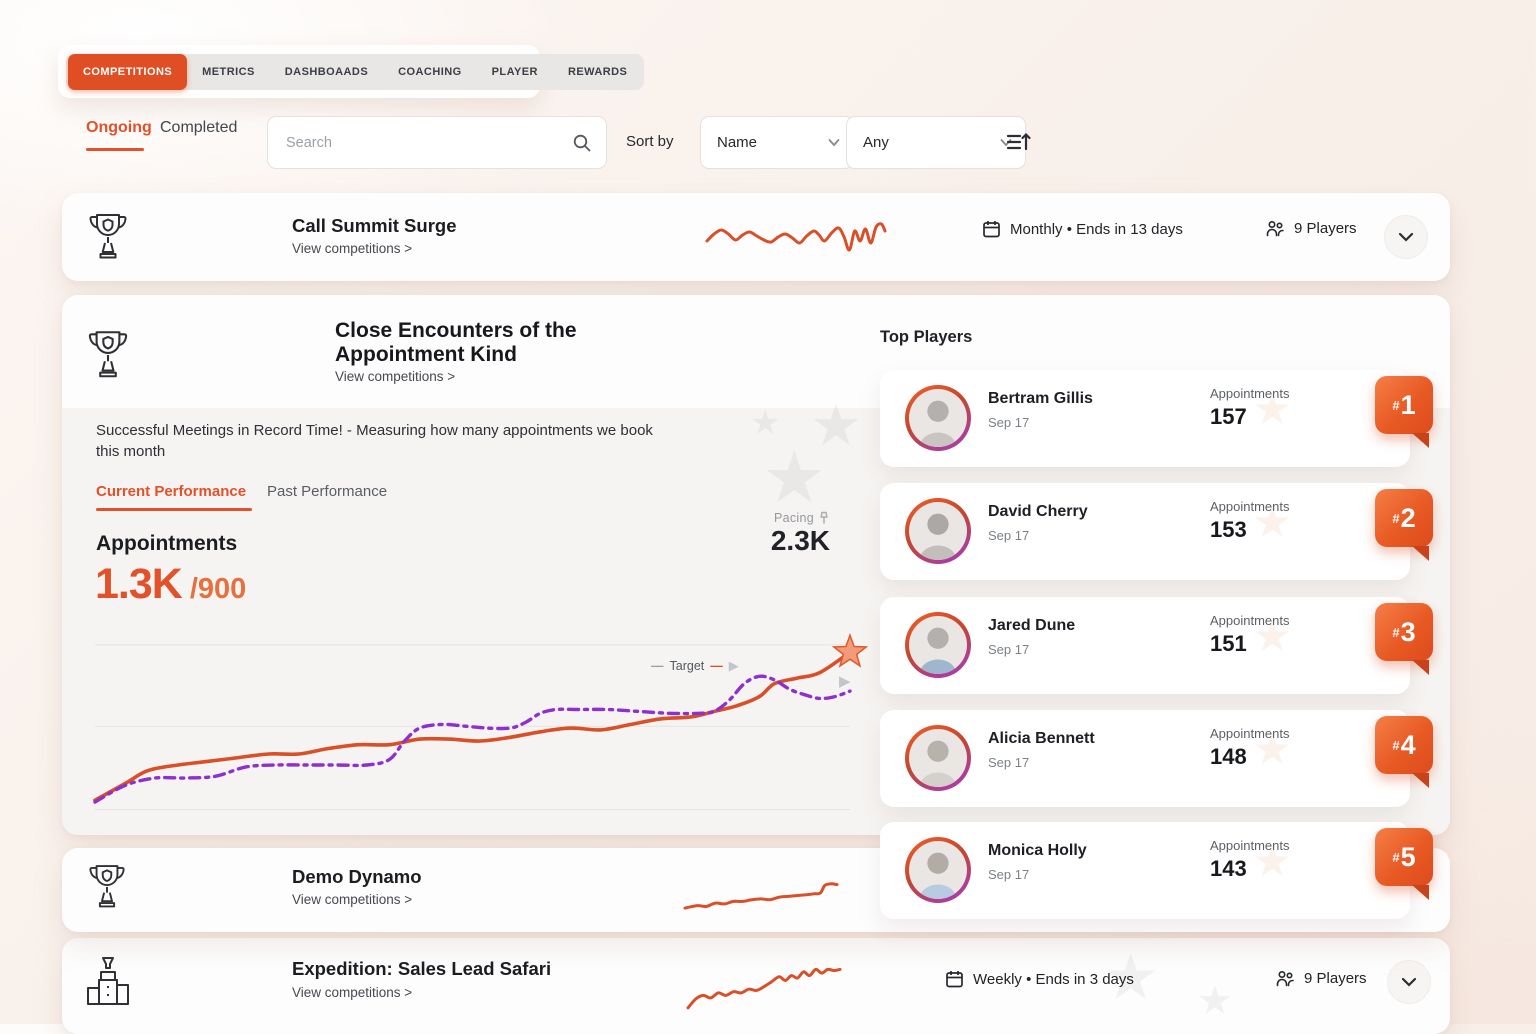 Image resolution: width=1536 pixels, height=1034 pixels. What do you see at coordinates (171, 491) in the screenshot?
I see `tab-current-performance: Current Performance` at bounding box center [171, 491].